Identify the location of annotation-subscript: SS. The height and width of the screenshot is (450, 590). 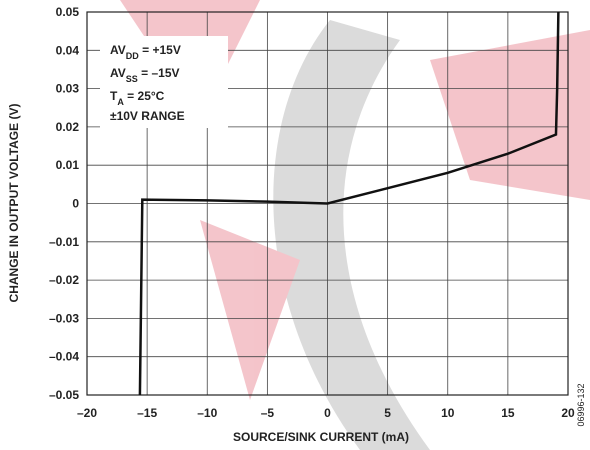
(132, 79).